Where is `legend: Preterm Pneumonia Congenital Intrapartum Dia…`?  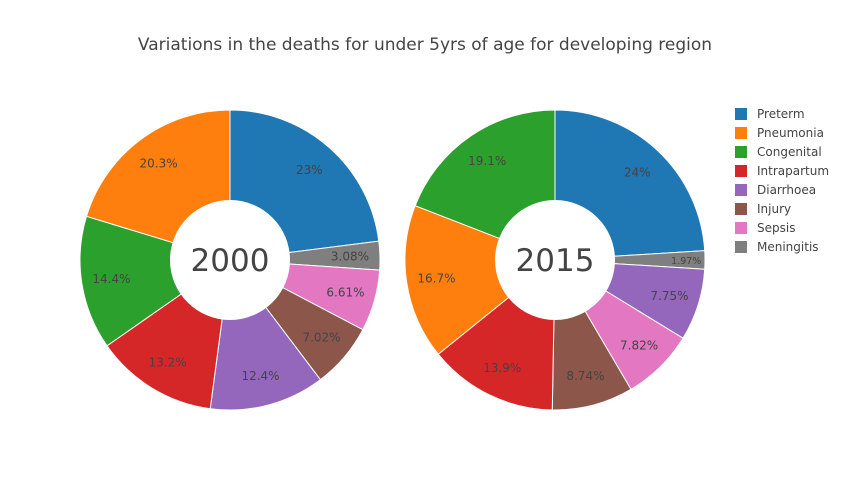 legend: Preterm Pneumonia Congenital Intrapartum Dia… is located at coordinates (782, 180).